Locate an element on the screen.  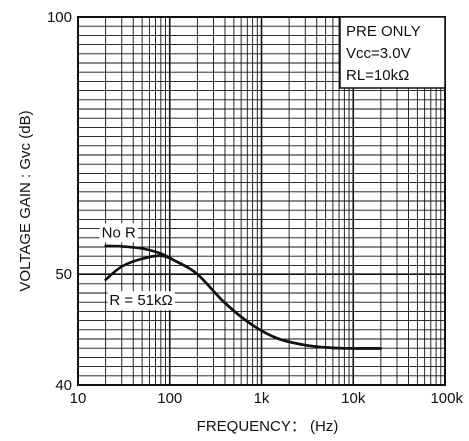
y-tick-labels: 40 50 100 is located at coordinates (59, 201).